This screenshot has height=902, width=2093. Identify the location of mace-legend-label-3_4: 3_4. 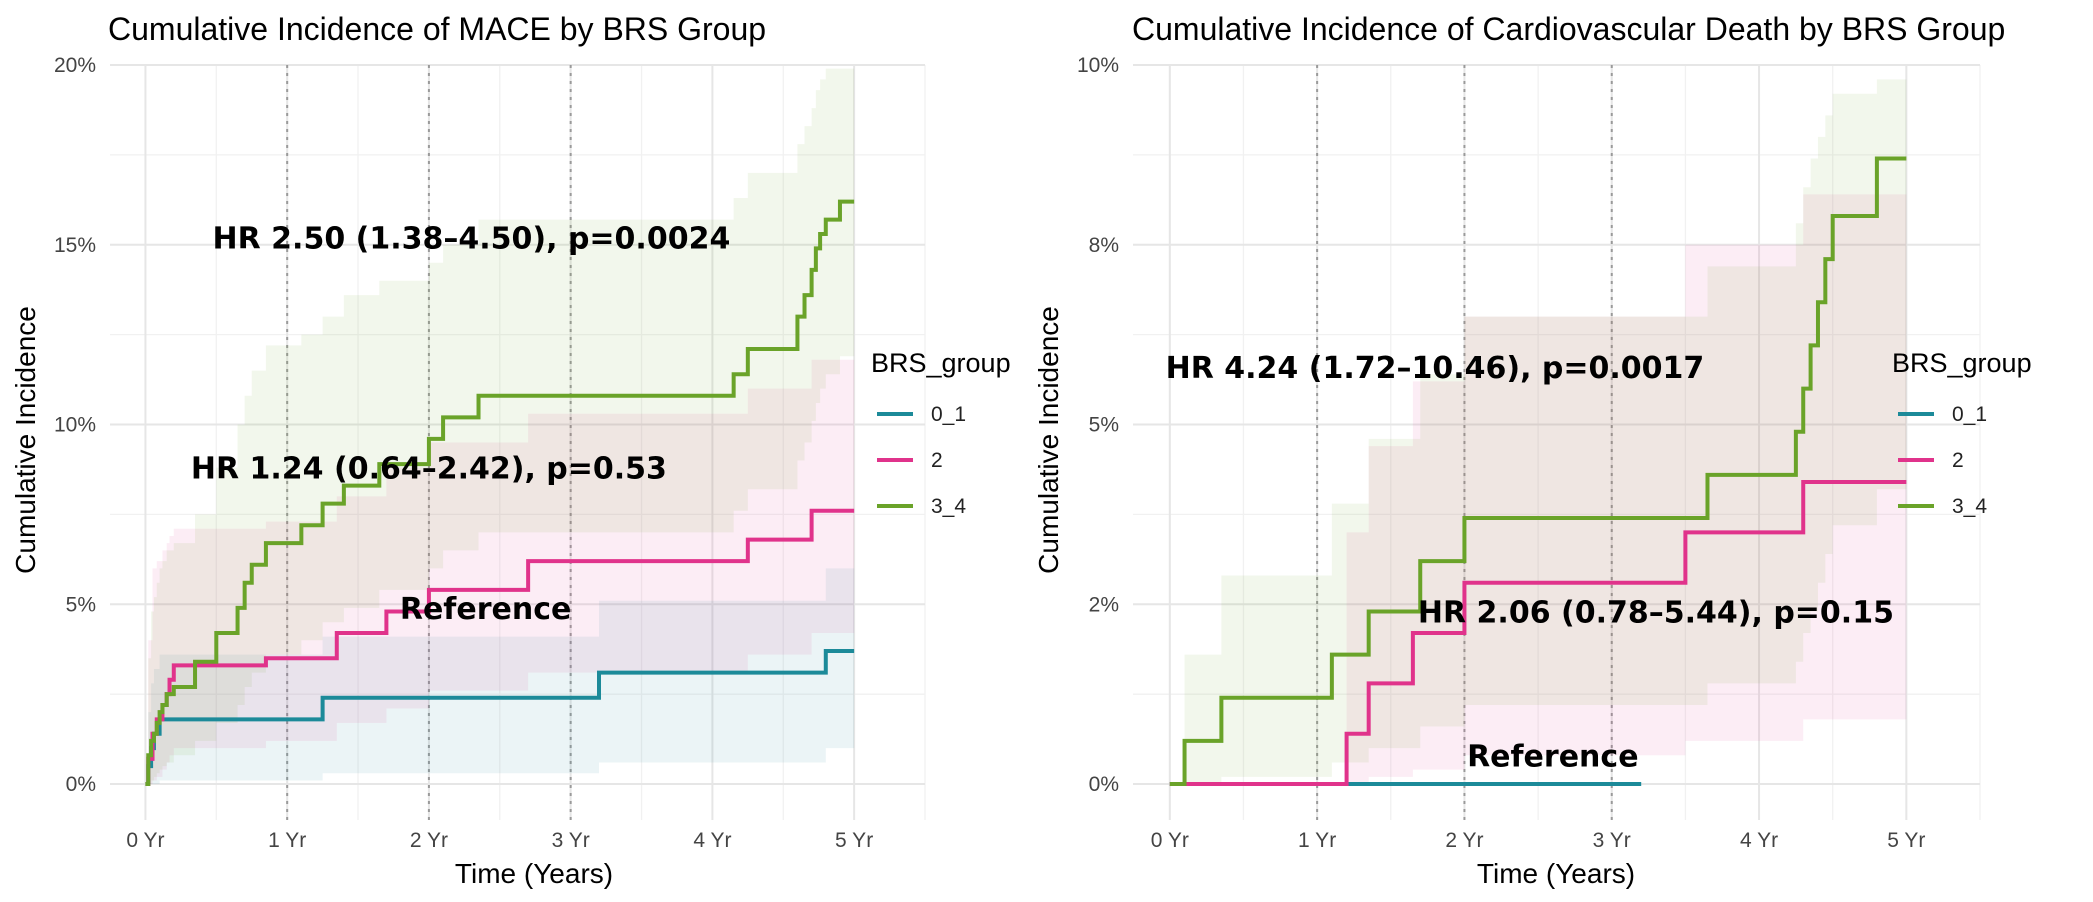
(948, 506).